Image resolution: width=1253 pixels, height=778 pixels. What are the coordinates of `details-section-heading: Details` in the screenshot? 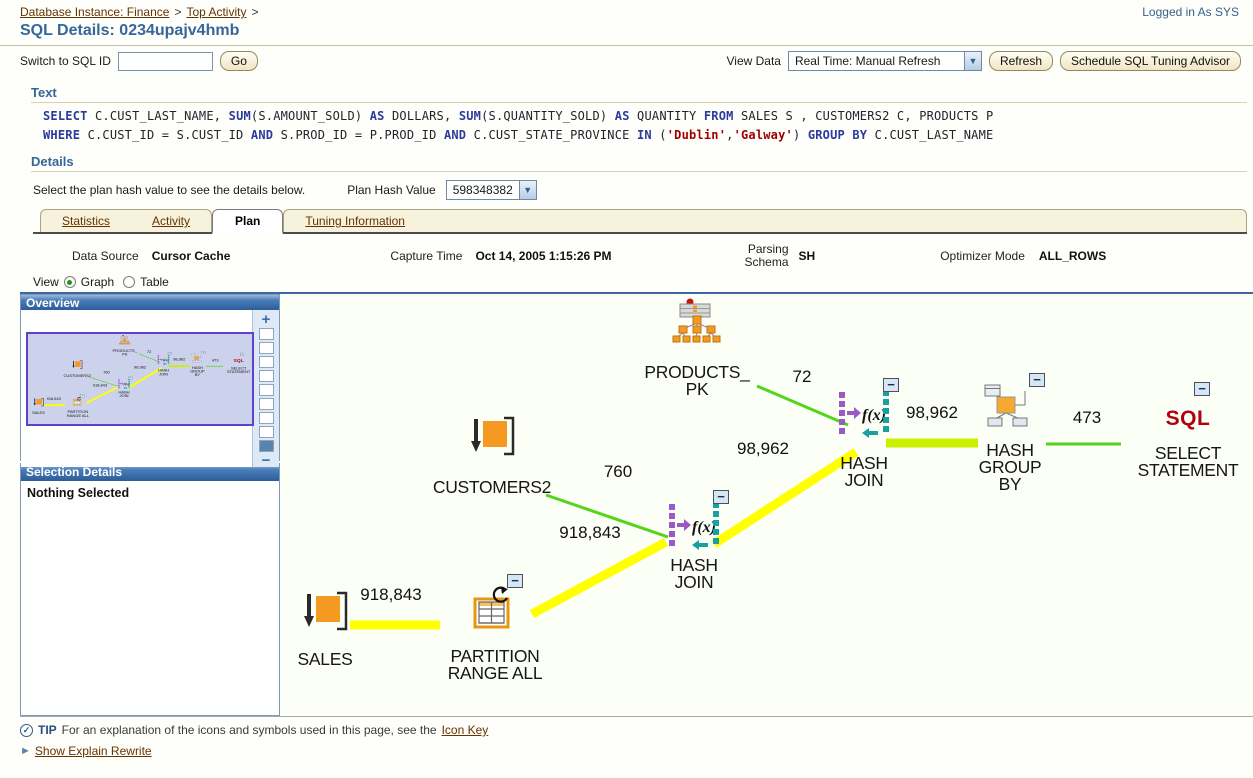 It's located at (639, 163).